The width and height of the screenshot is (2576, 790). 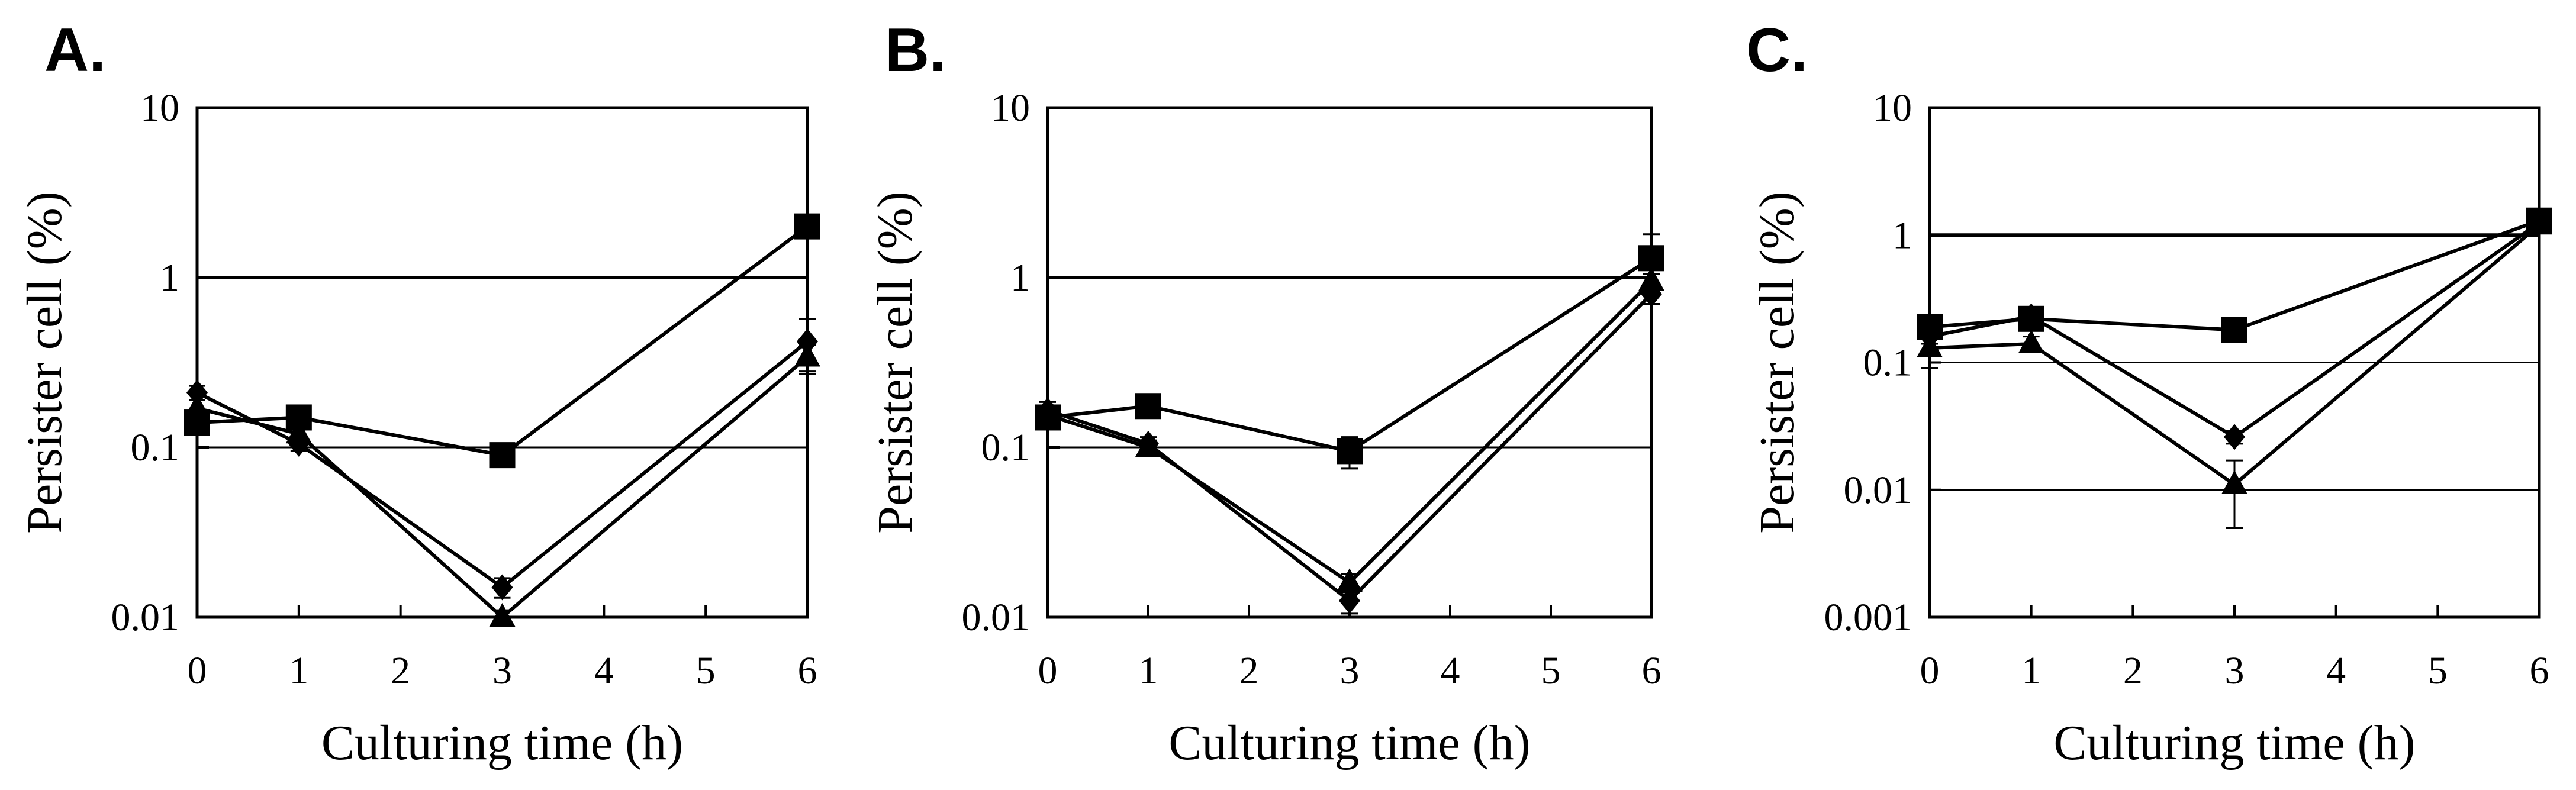 I want to click on y-tick-label: 0.001, so click(x=1868, y=617).